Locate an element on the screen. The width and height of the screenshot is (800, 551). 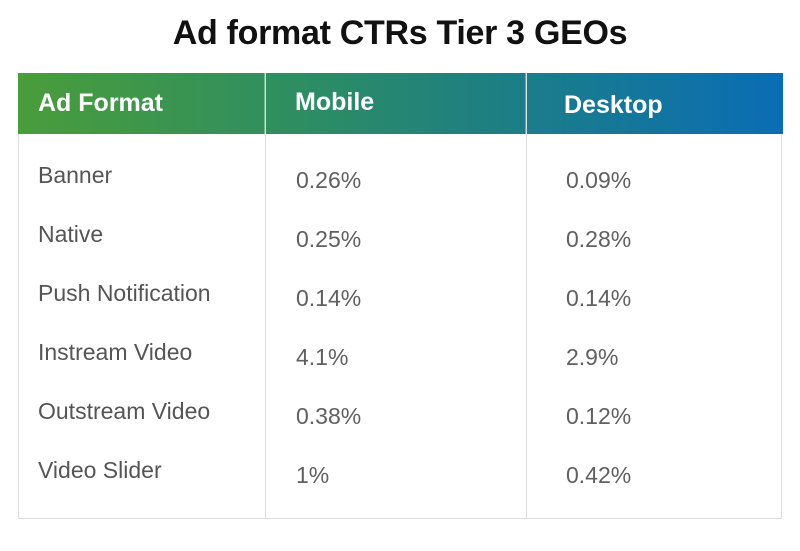
cell-ad-format: Instream Video is located at coordinates (115, 352).